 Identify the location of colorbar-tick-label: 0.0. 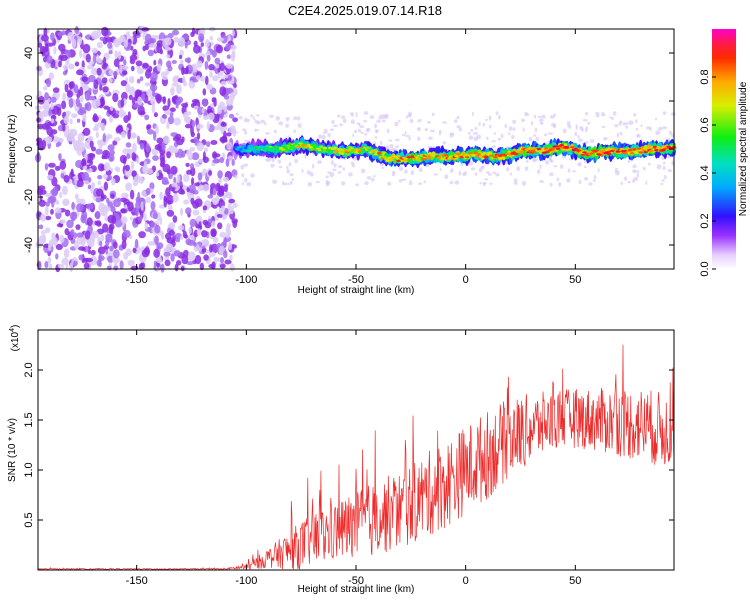
(705, 268).